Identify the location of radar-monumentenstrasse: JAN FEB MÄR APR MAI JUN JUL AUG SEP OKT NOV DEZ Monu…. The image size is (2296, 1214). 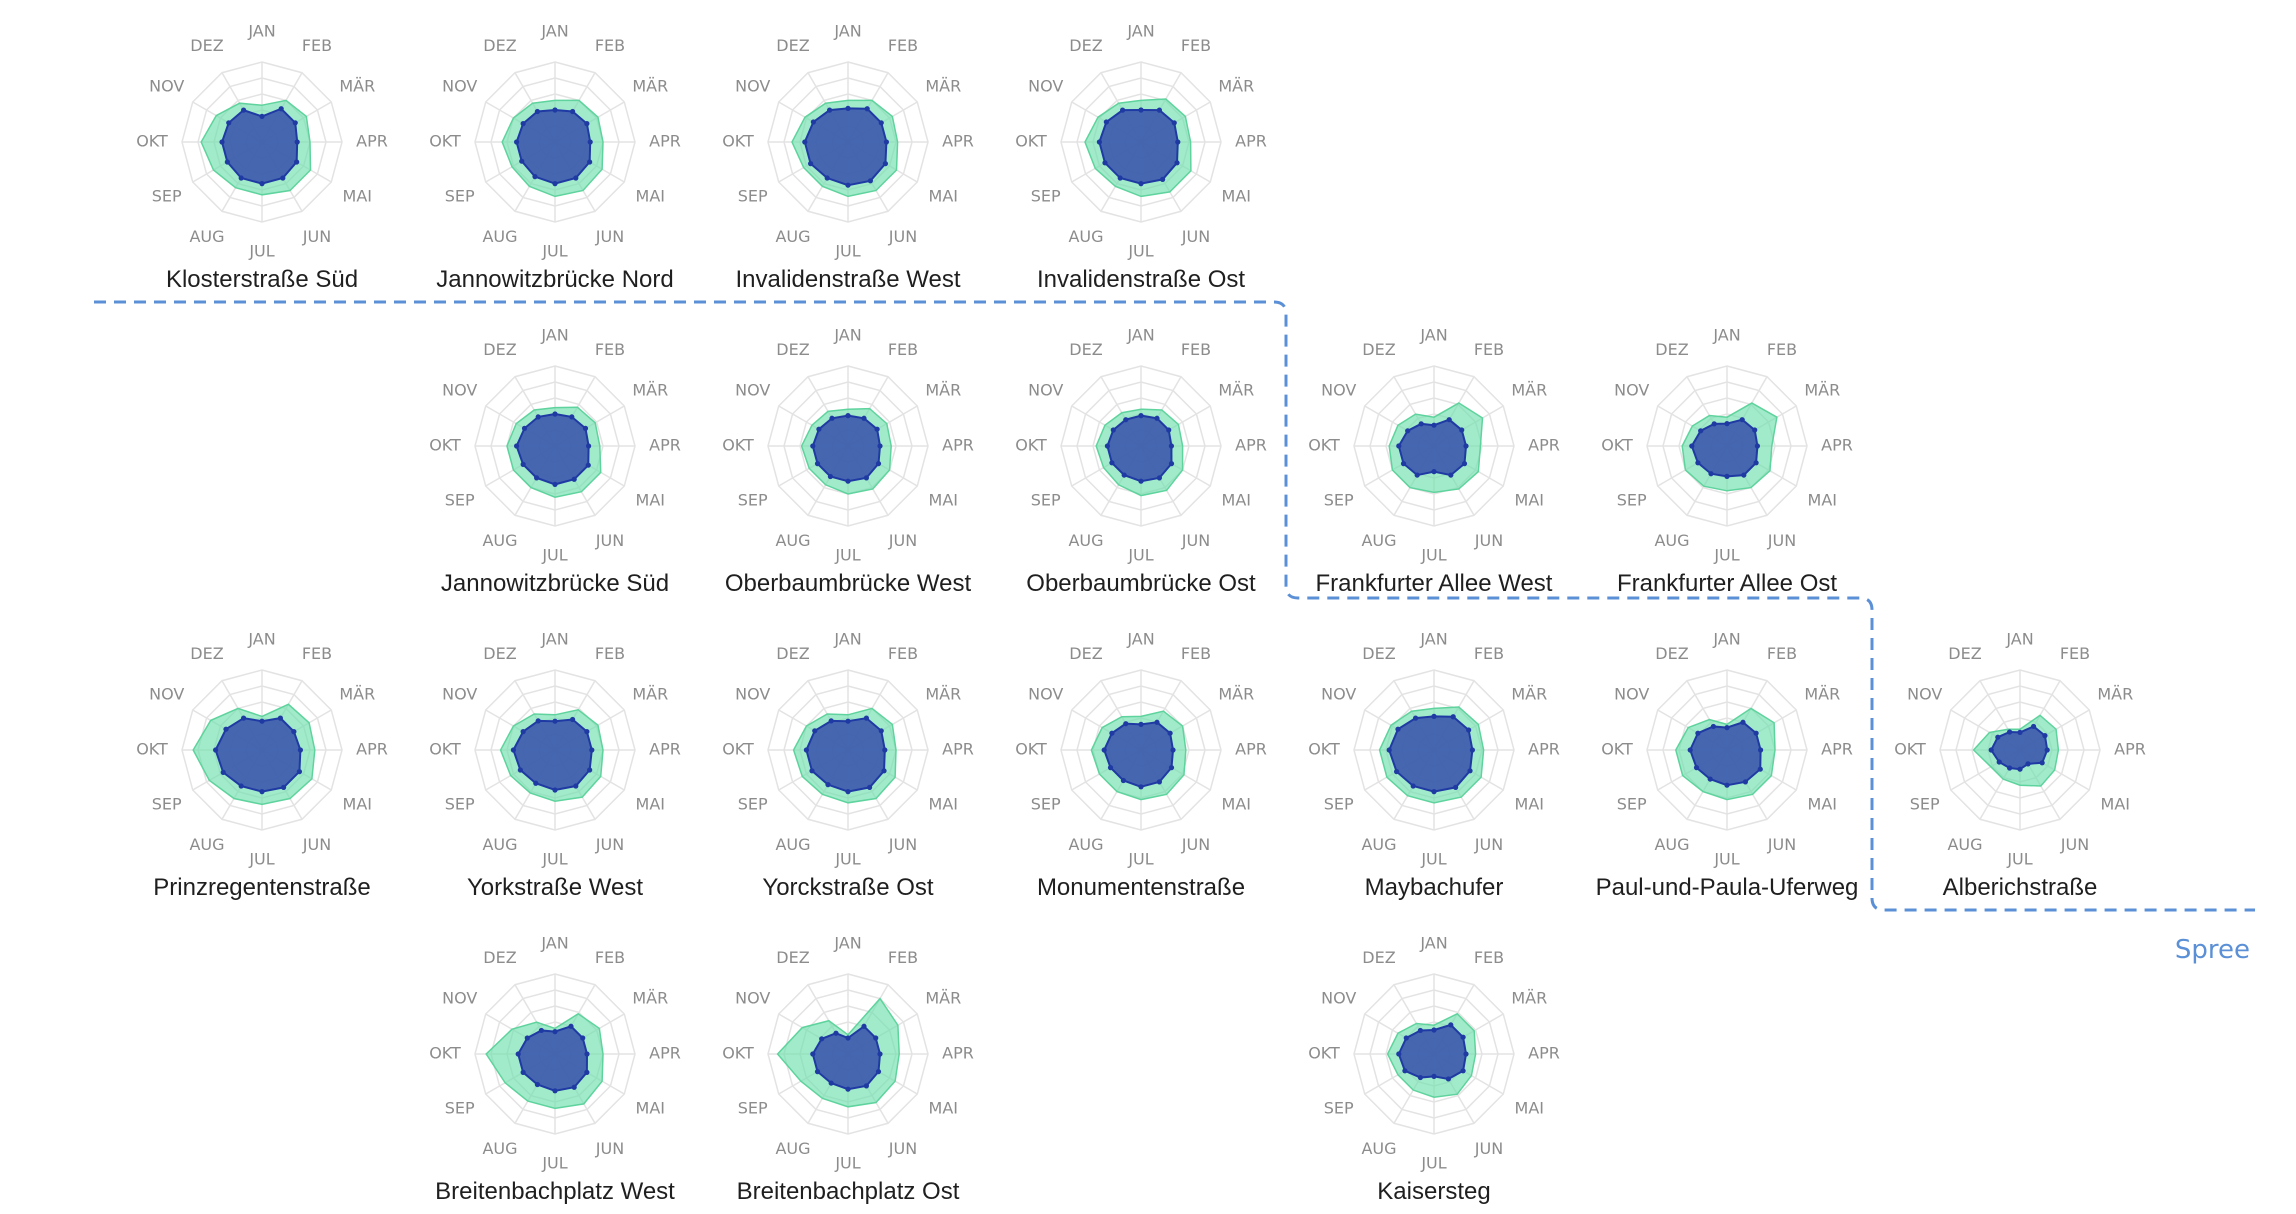
(1141, 766).